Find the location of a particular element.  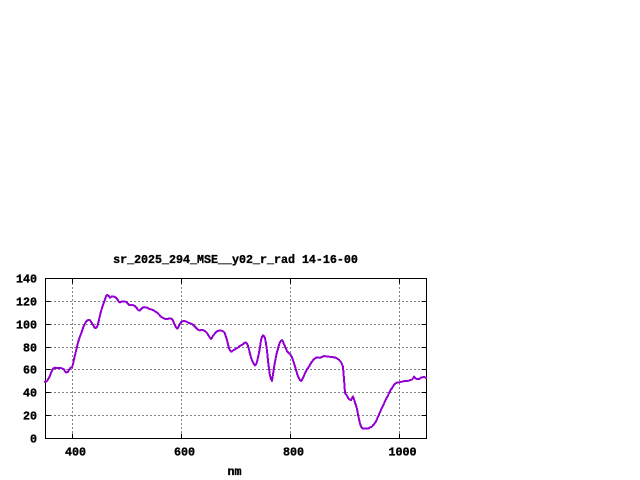

svg-text: 0 is located at coordinates (33, 440).